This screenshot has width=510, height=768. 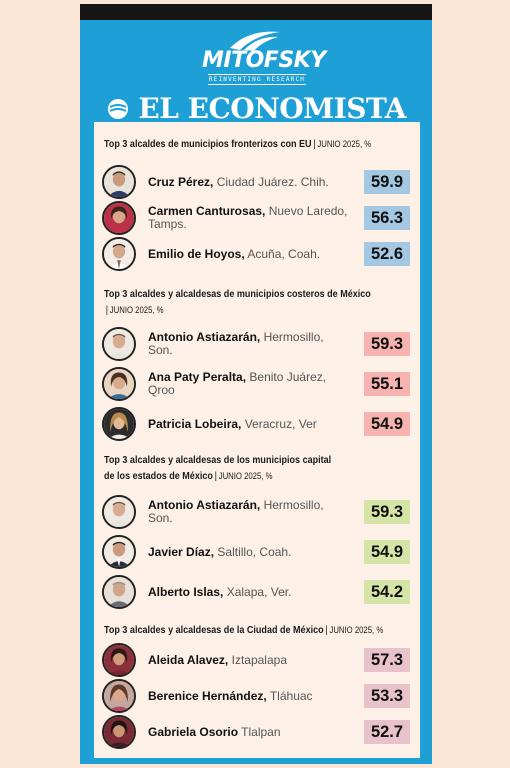 What do you see at coordinates (387, 660) in the screenshot?
I see `approval-value: 57.3` at bounding box center [387, 660].